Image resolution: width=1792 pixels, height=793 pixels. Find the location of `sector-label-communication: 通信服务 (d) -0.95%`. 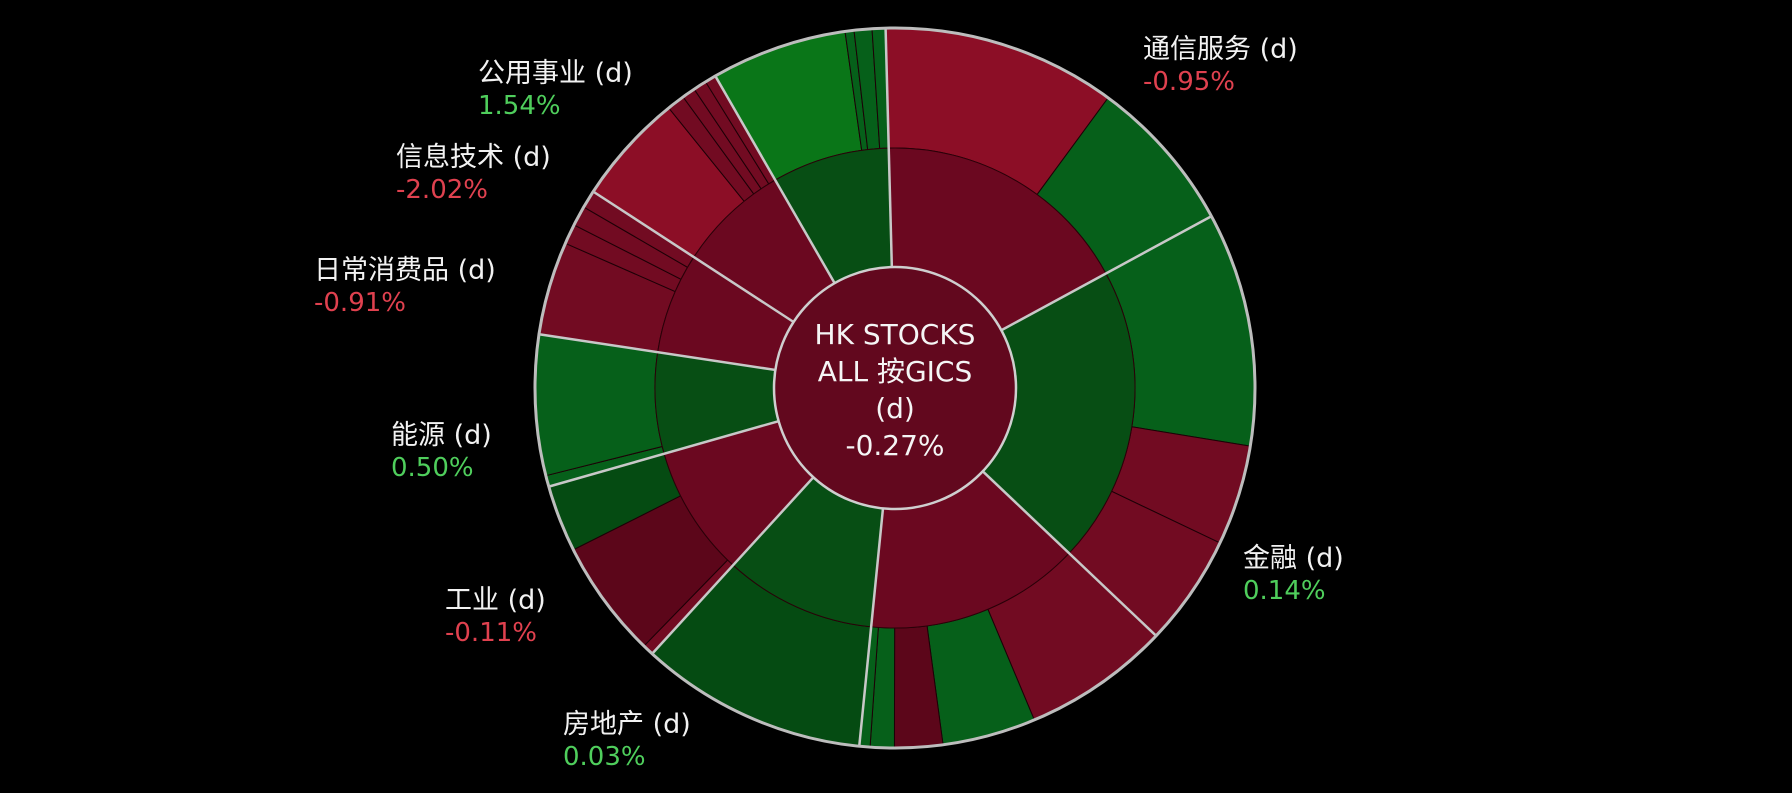

sector-label-communication: 通信服务 (d) -0.95% is located at coordinates (1220, 66).